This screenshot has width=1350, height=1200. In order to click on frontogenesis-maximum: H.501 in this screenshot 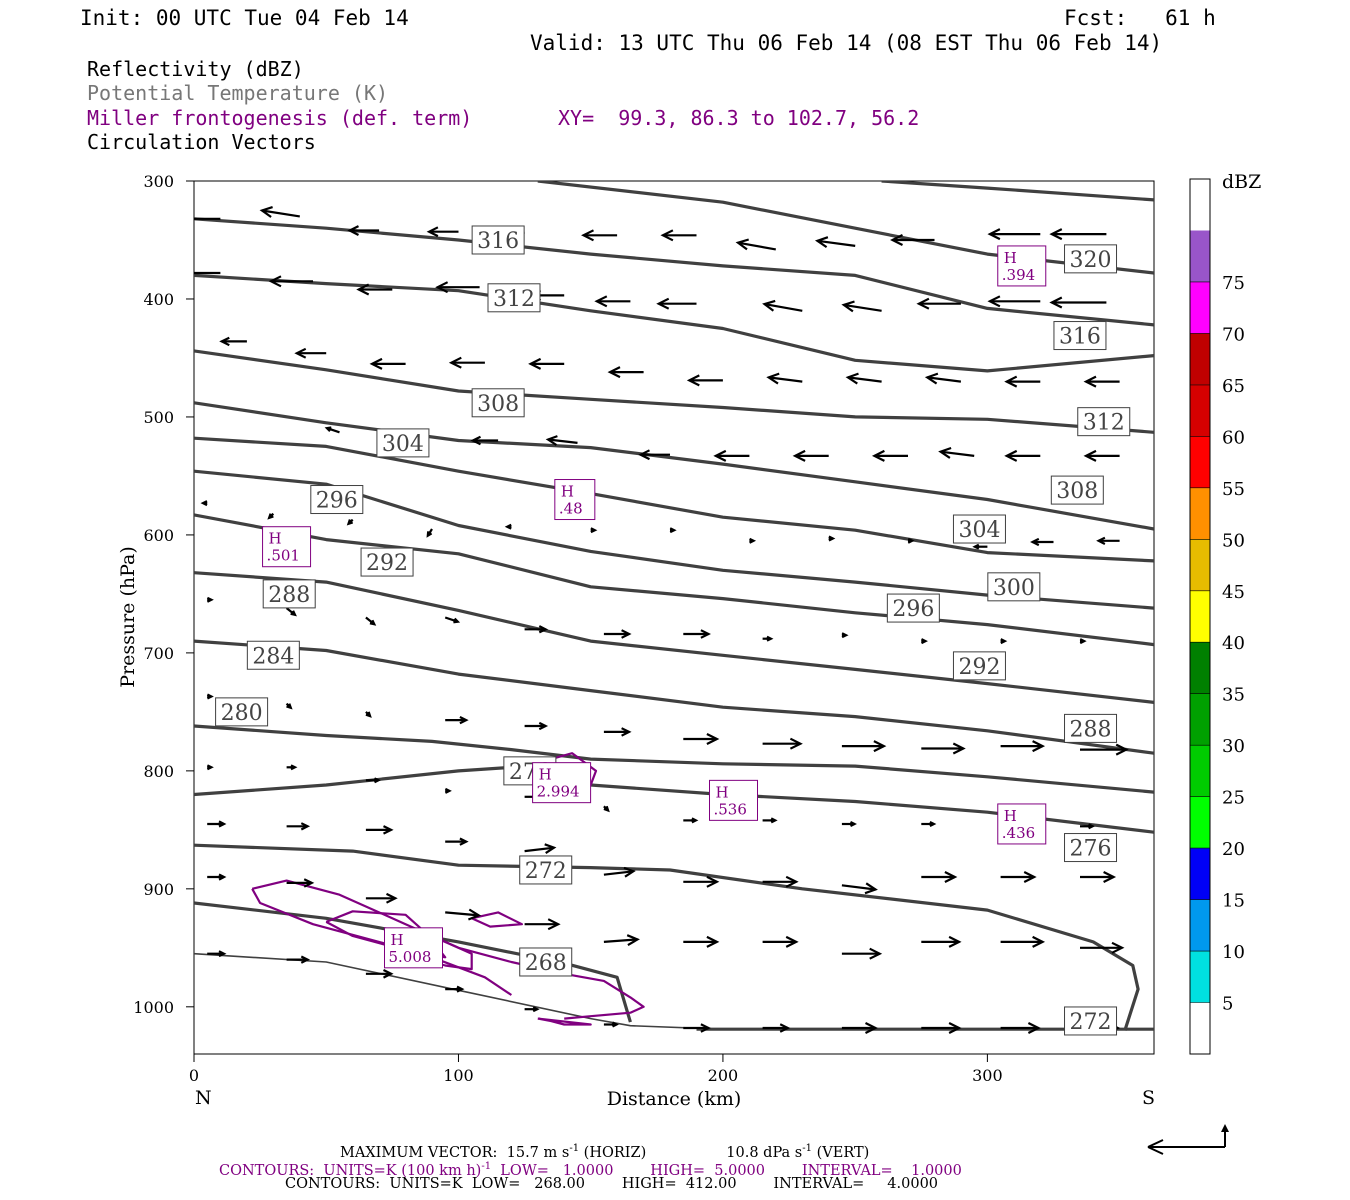, I will do `click(287, 547)`.